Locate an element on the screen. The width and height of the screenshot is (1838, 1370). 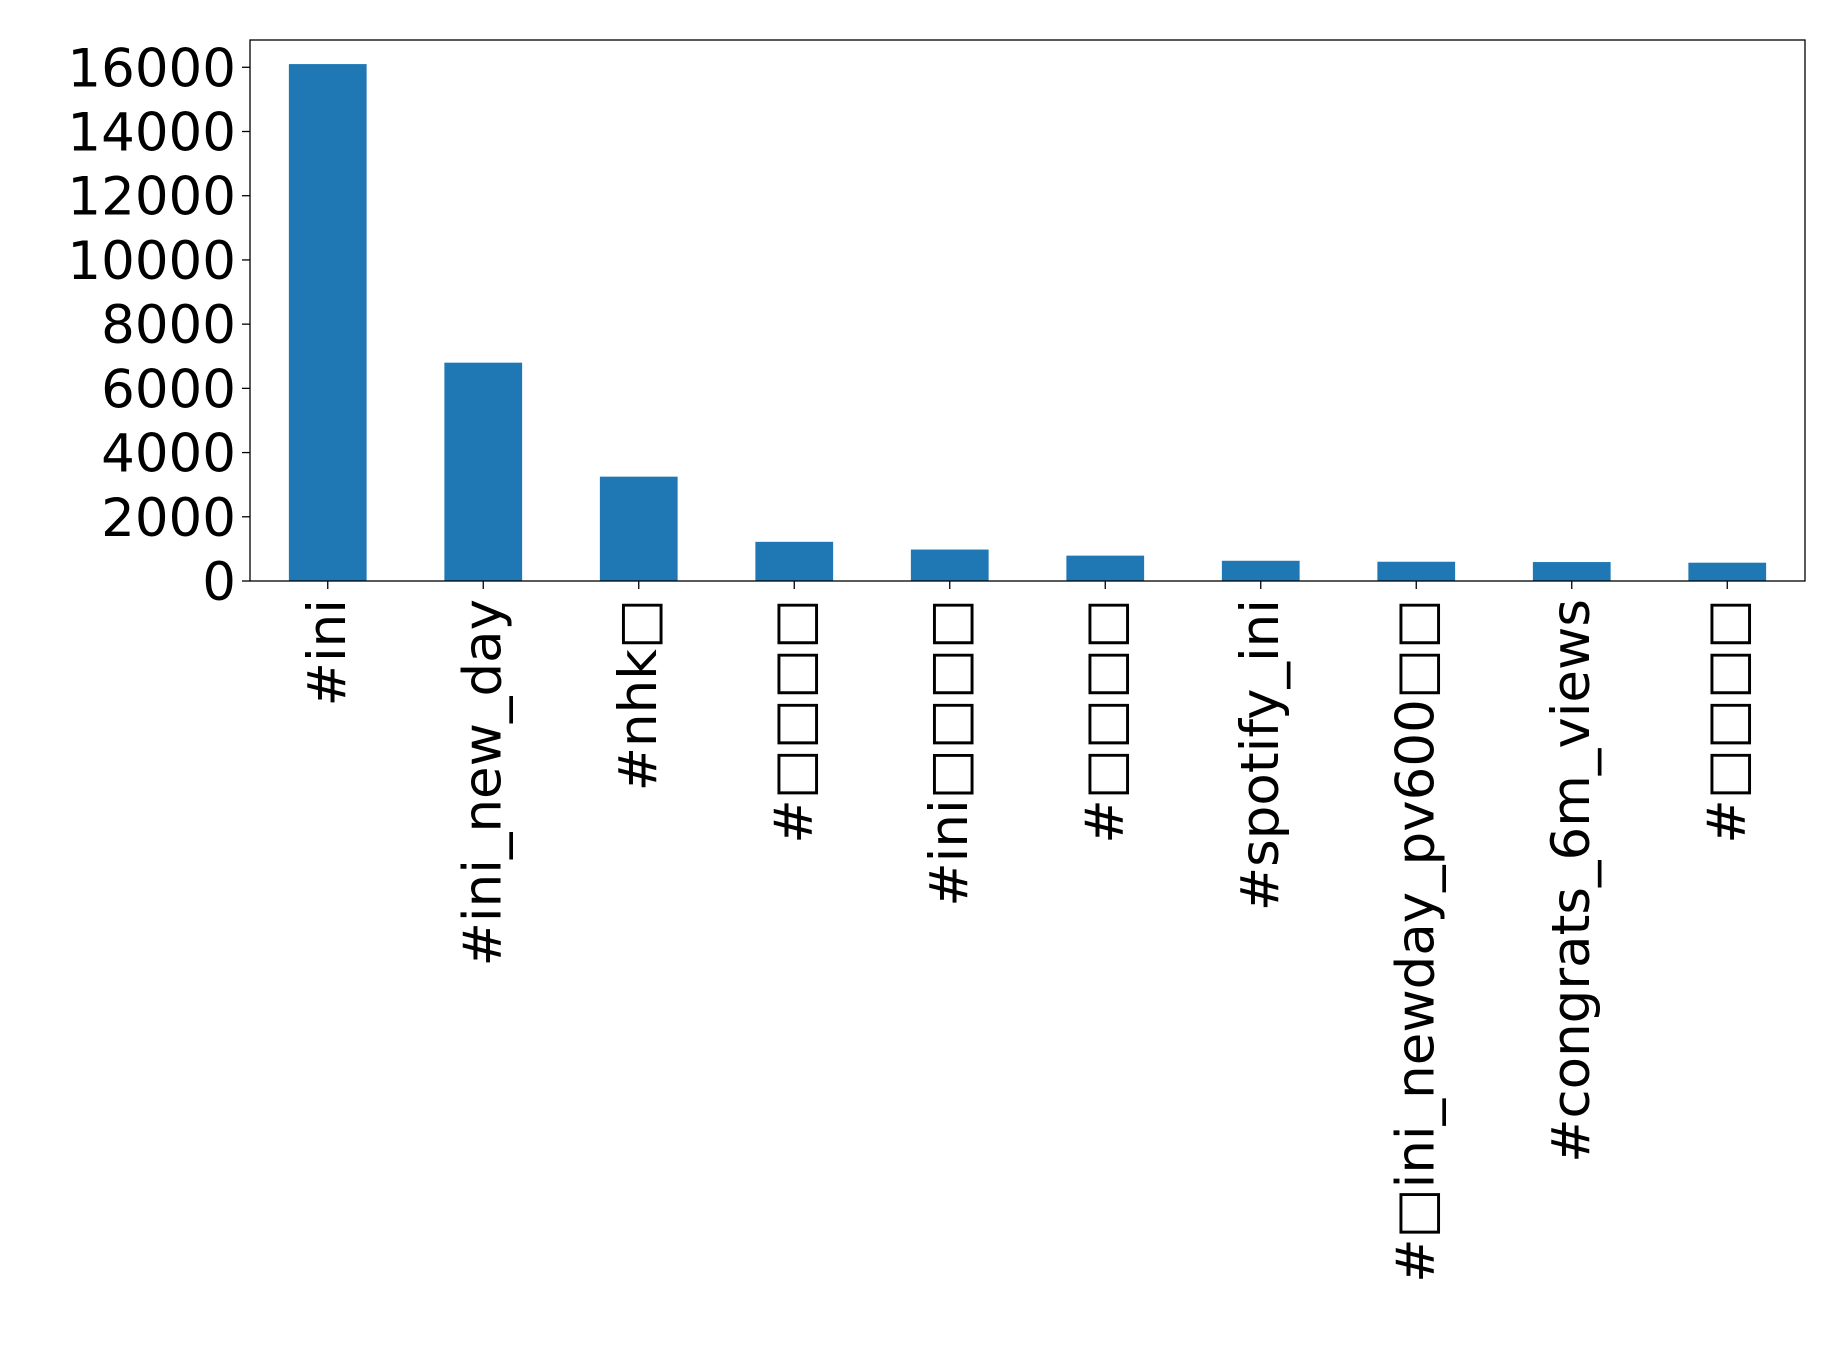
y-tick-label: 2000 is located at coordinates (168, 518).